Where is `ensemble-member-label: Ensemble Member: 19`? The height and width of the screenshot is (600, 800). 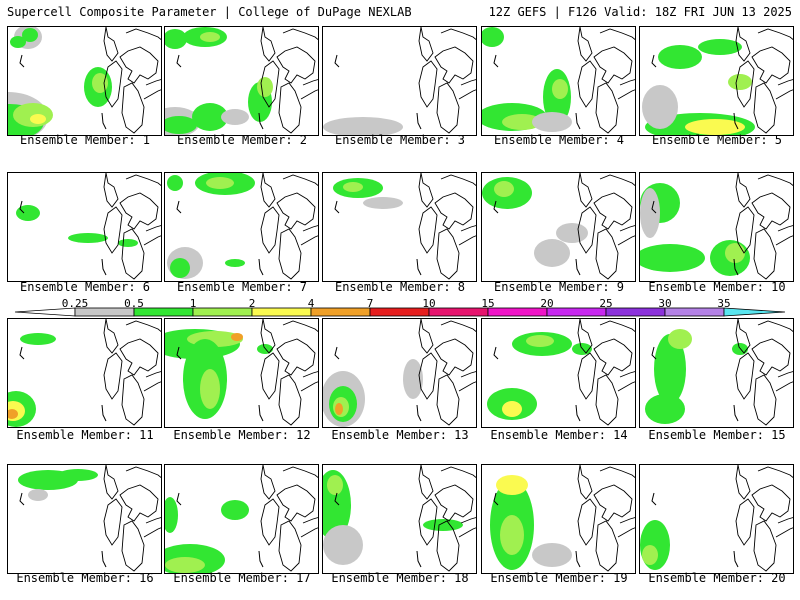
ensemble-member-label: Ensemble Member: 19 is located at coordinates (559, 578).